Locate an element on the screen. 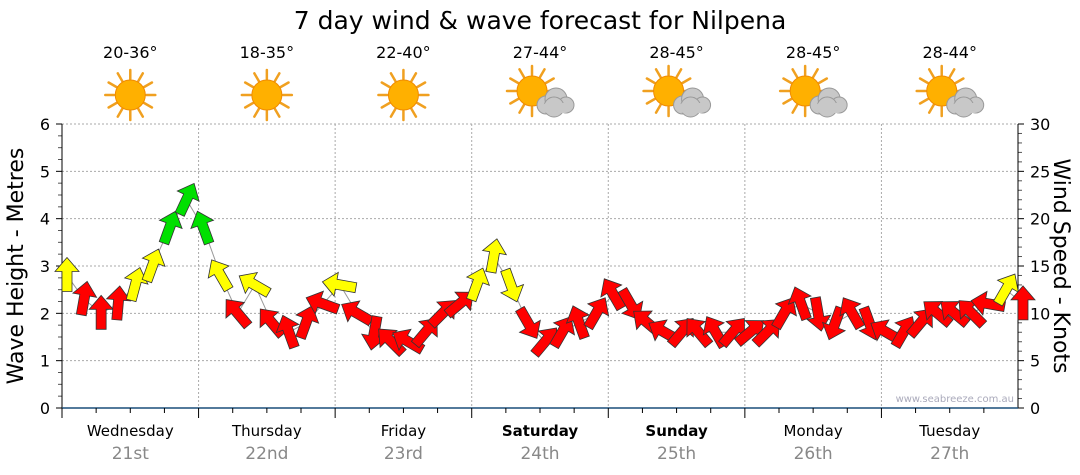 This screenshot has width=1080, height=475. day-temperature: 20-36° is located at coordinates (130, 52).